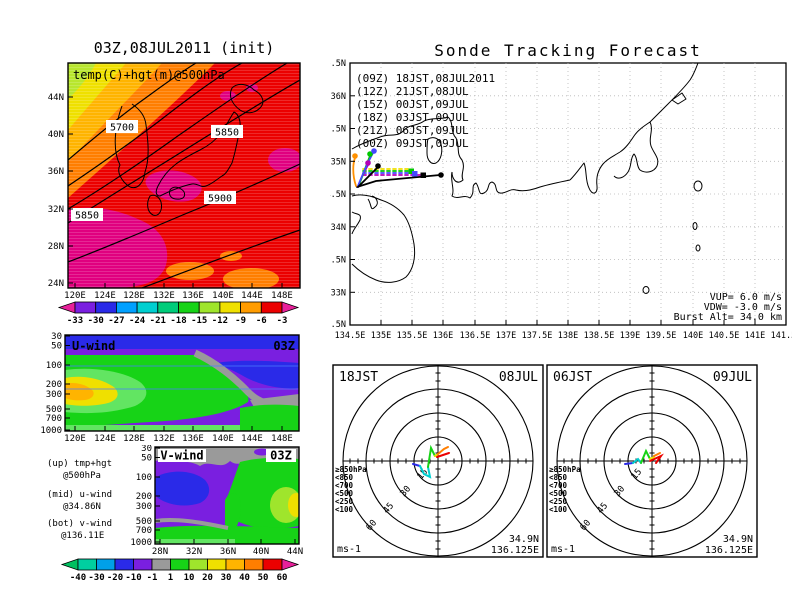 The image size is (792, 612). Describe the element at coordinates (78, 578) in the screenshot. I see `svg-text: -40` at that location.